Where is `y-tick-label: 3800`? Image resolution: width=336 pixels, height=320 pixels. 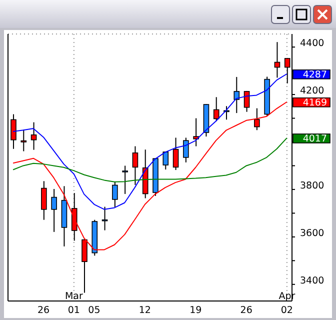
y-tick-label: 3800 is located at coordinates (312, 186).